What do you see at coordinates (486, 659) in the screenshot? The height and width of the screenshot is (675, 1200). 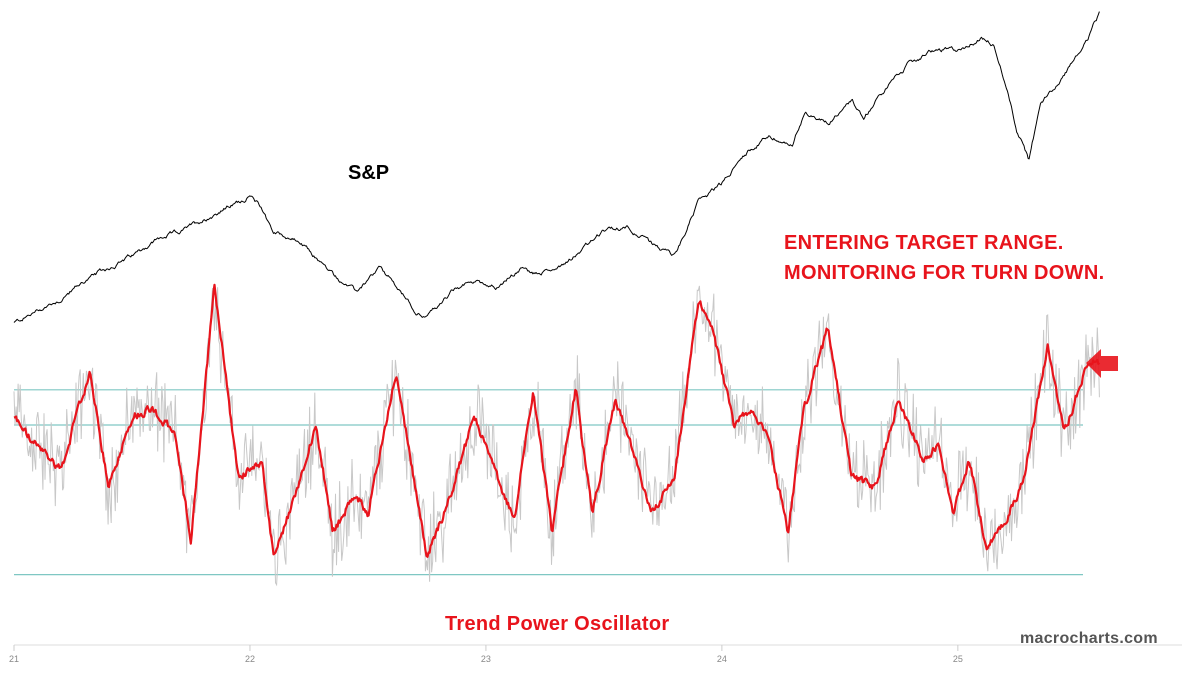 I see `x-tick-label-23: 23` at bounding box center [486, 659].